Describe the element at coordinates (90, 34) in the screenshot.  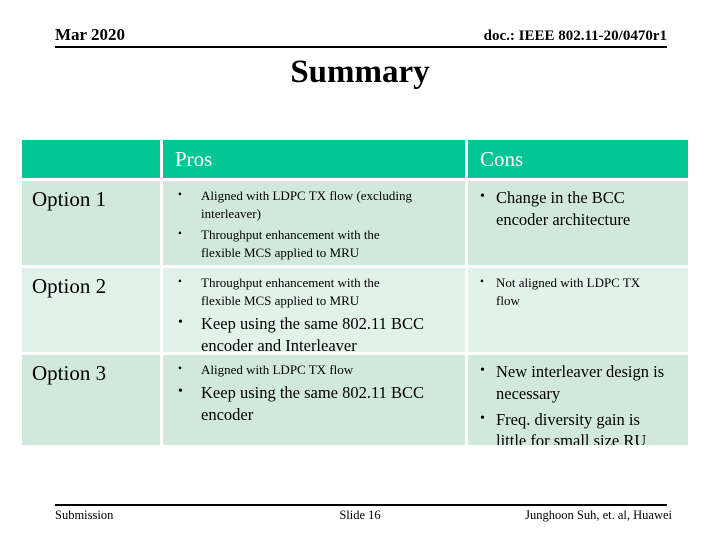
I see `header-date: Mar 2020` at that location.